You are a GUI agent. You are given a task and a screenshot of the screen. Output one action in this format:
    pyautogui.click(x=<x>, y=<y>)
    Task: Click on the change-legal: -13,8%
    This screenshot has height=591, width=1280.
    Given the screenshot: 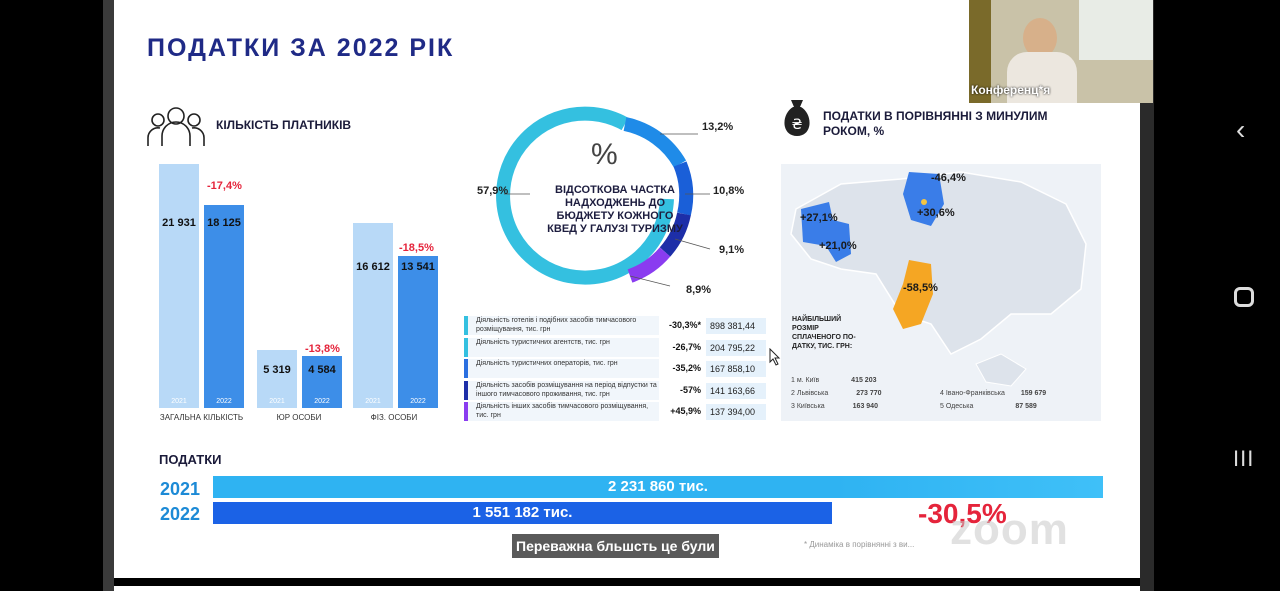 What is the action you would take?
    pyautogui.click(x=322, y=349)
    